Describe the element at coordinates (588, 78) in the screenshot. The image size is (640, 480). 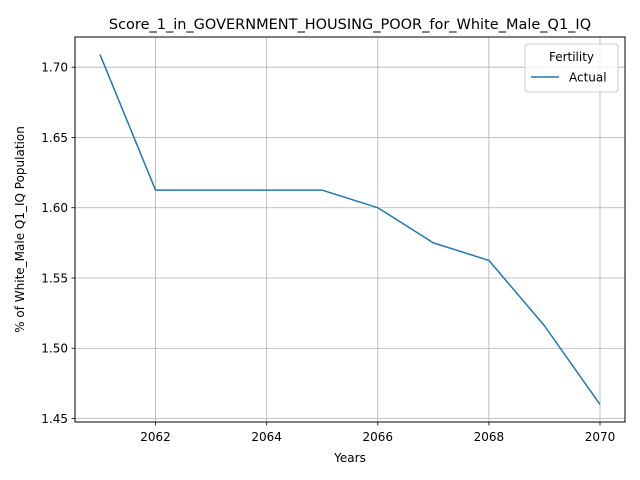
I see `legend-label-actual: Actual` at that location.